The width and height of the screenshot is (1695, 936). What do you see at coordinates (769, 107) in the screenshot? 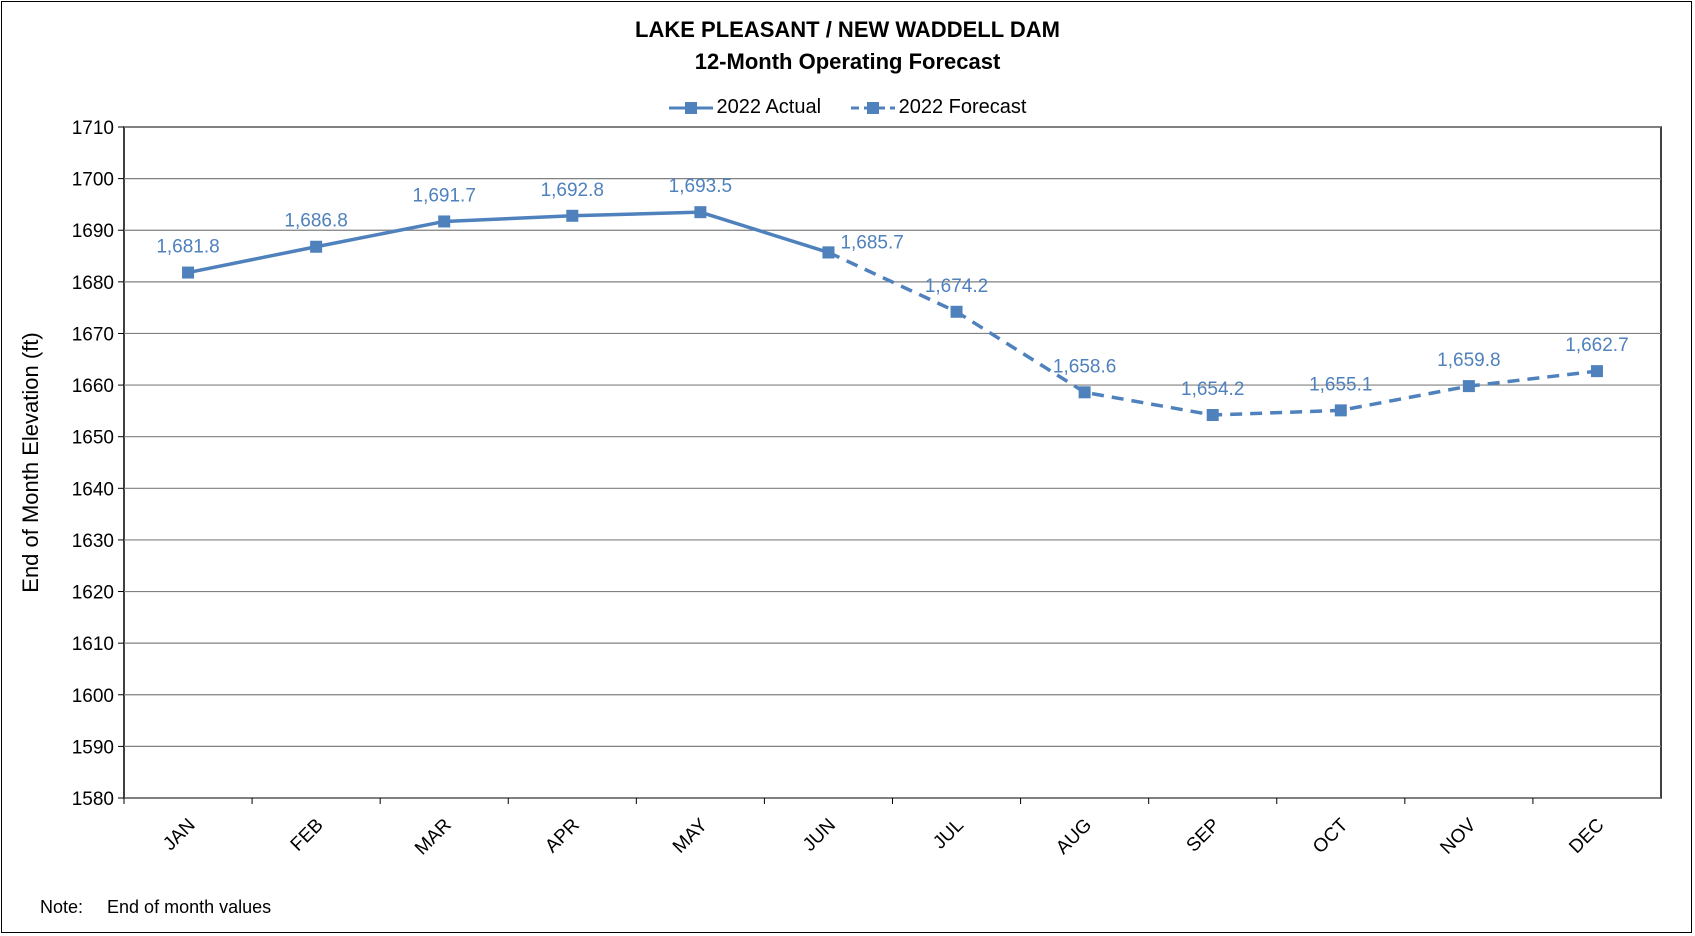
I see `legend-label-actual: 2022 Actual` at bounding box center [769, 107].